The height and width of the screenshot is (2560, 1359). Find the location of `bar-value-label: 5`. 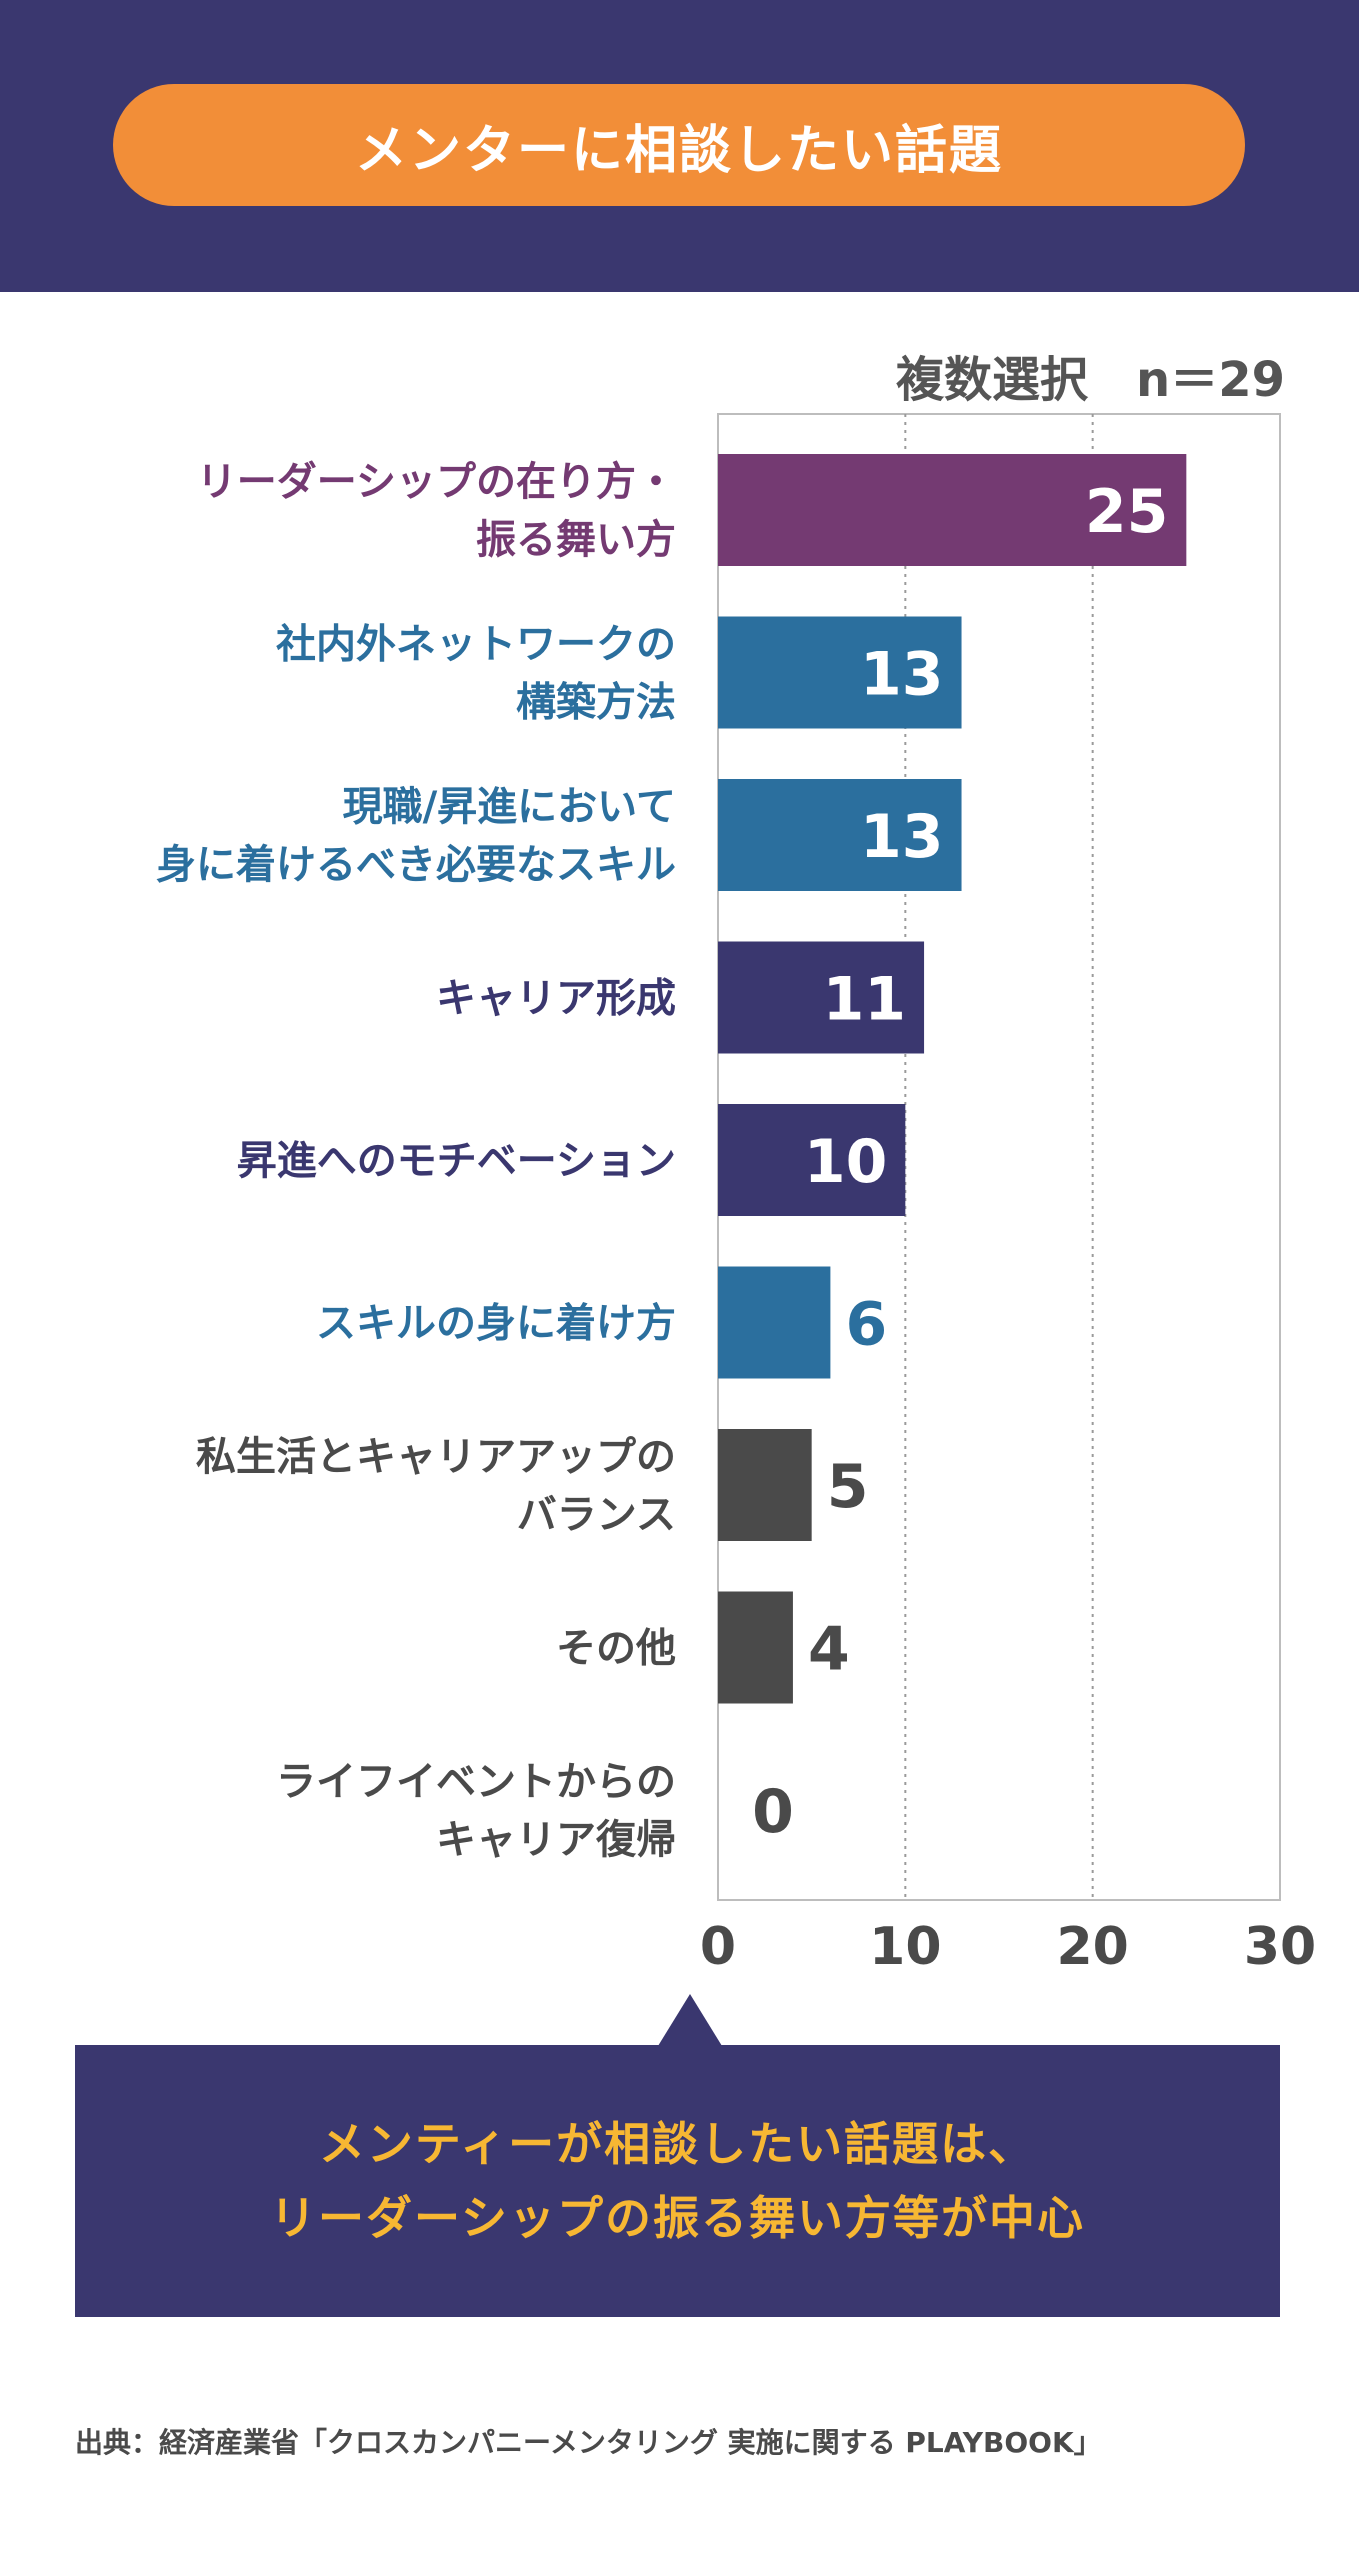

bar-value-label: 5 is located at coordinates (848, 1487).